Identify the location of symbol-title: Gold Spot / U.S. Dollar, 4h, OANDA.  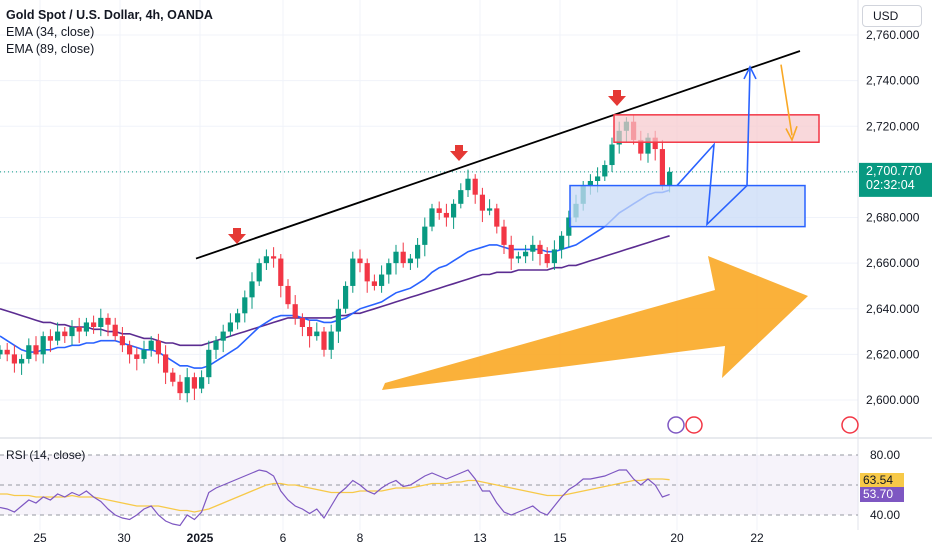
(109, 15).